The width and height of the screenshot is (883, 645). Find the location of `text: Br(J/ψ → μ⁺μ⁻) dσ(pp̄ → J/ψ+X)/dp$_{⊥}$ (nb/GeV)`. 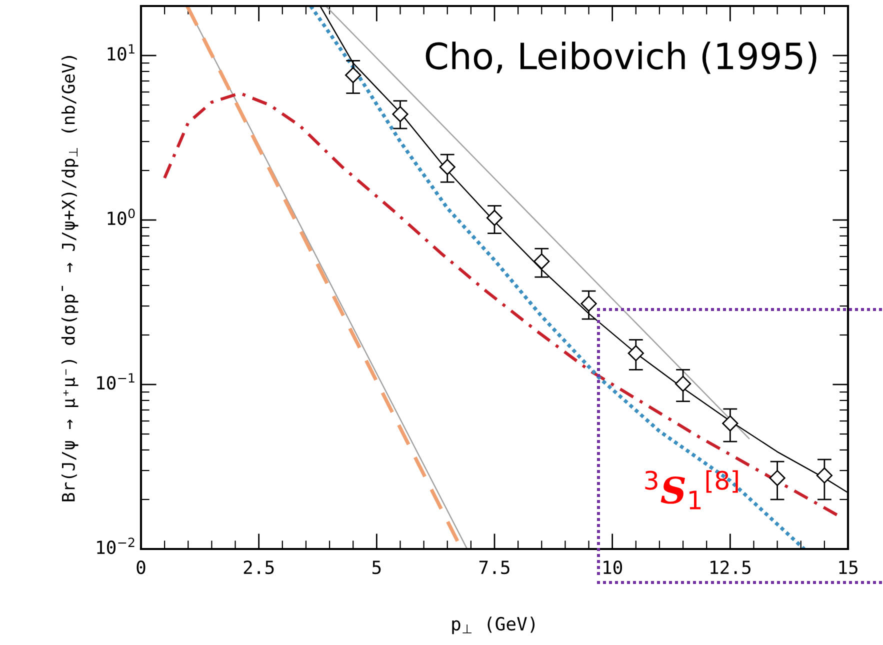

text: Br(J/ψ → μ⁺μ⁻) dσ(pp̄ → J/ψ+X)/dp$_{⊥}$ (nb/GeV) is located at coordinates (69, 279).